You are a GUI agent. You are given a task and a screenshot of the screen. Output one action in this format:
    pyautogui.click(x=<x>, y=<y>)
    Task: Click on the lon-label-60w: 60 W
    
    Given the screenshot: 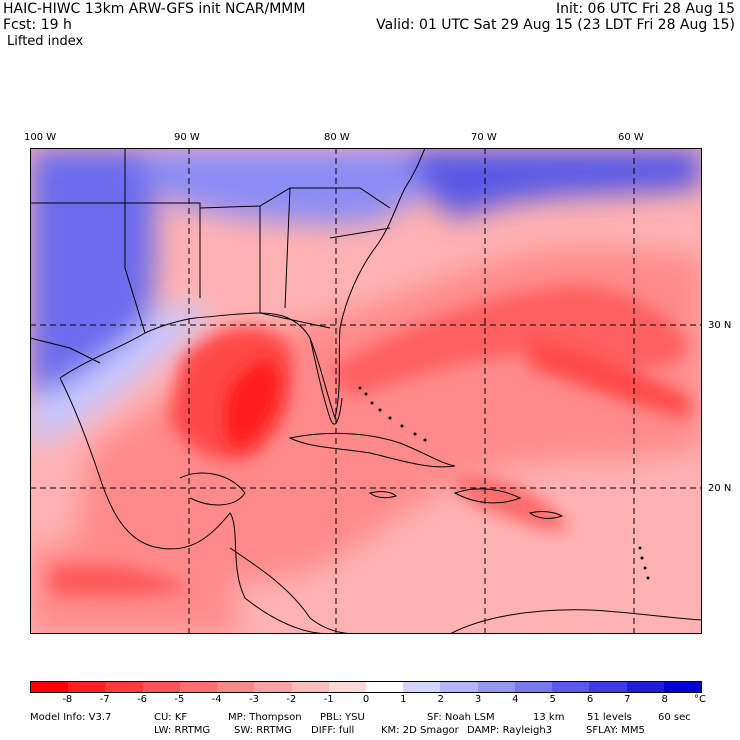 What is the action you would take?
    pyautogui.click(x=631, y=137)
    